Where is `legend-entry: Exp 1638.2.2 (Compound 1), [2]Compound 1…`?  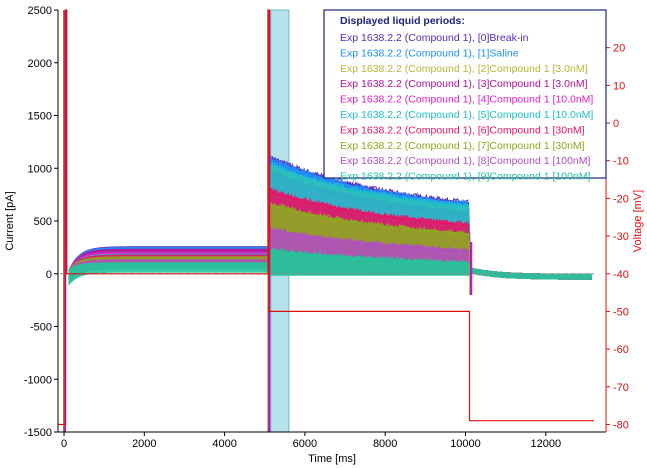 legend-entry: Exp 1638.2.2 (Compound 1), [2]Compound 1… is located at coordinates (464, 69).